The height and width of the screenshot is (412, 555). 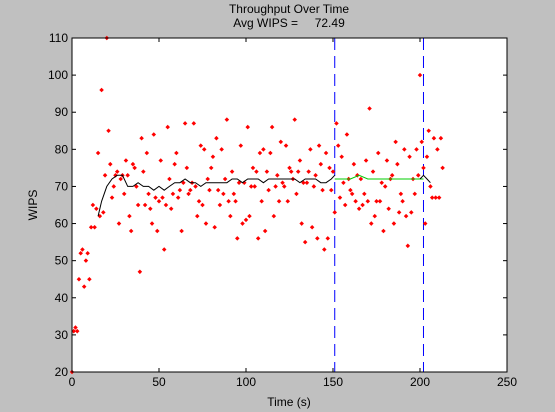 I want to click on chart-subtitle: Avg WIPS = 72.49, so click(x=289, y=23).